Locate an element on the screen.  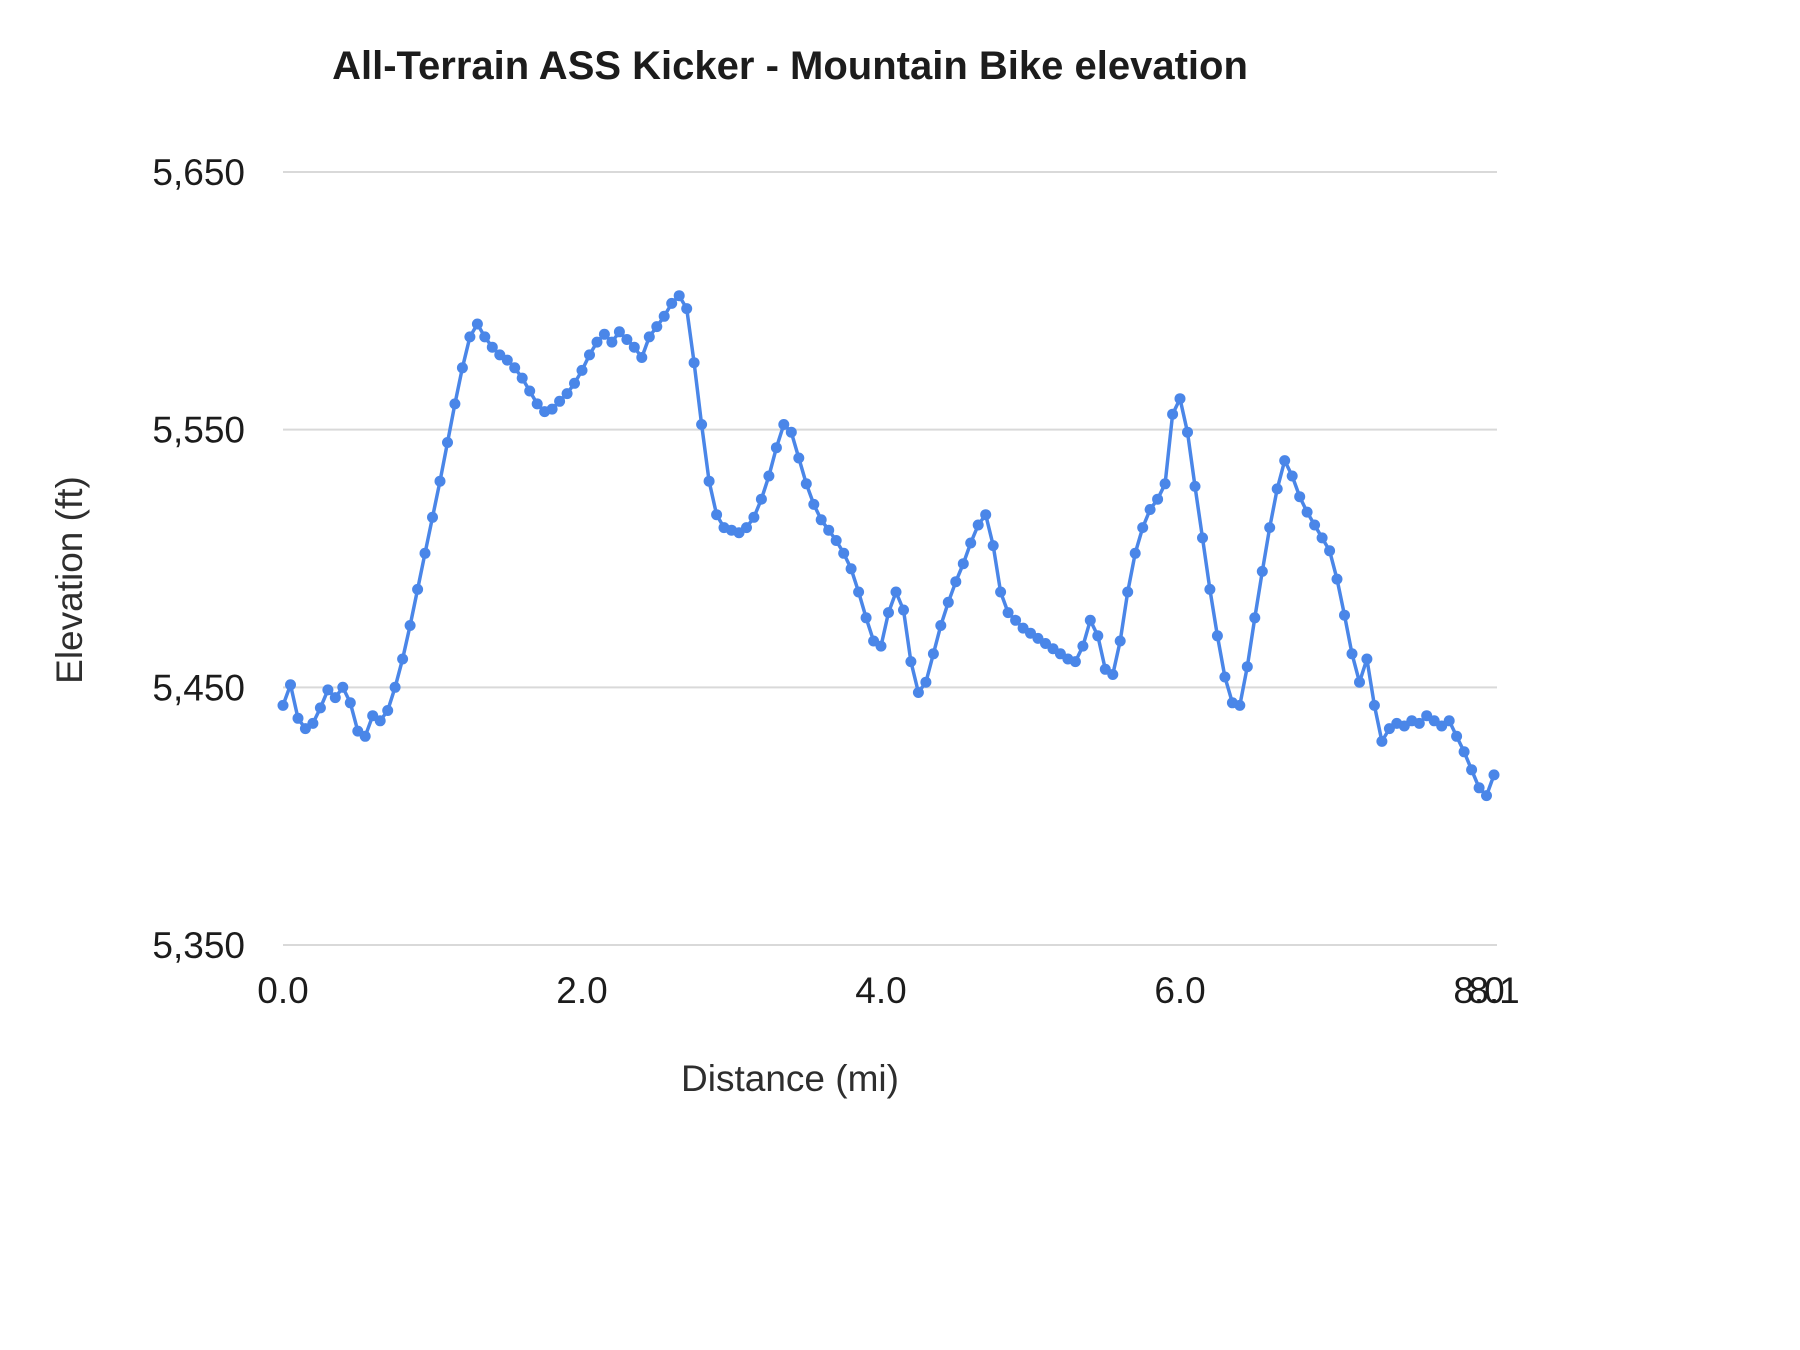
y-tick-label: 5,350 is located at coordinates (198, 945).